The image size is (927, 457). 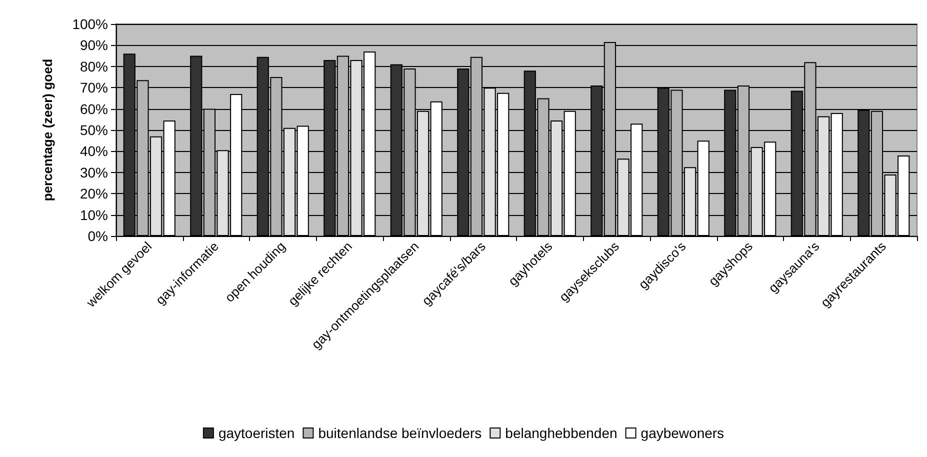 What do you see at coordinates (94, 151) in the screenshot?
I see `y-tick-label: 40%` at bounding box center [94, 151].